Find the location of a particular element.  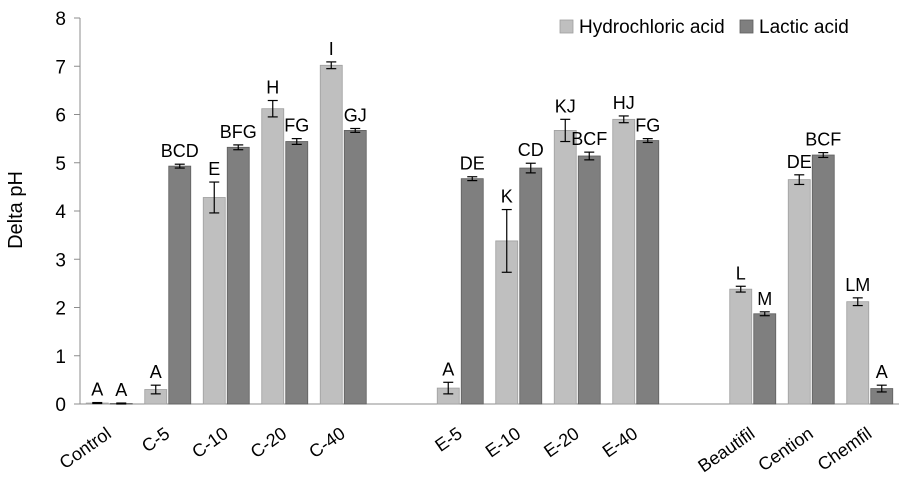

x-tick-label: C-20 is located at coordinates (268, 442).